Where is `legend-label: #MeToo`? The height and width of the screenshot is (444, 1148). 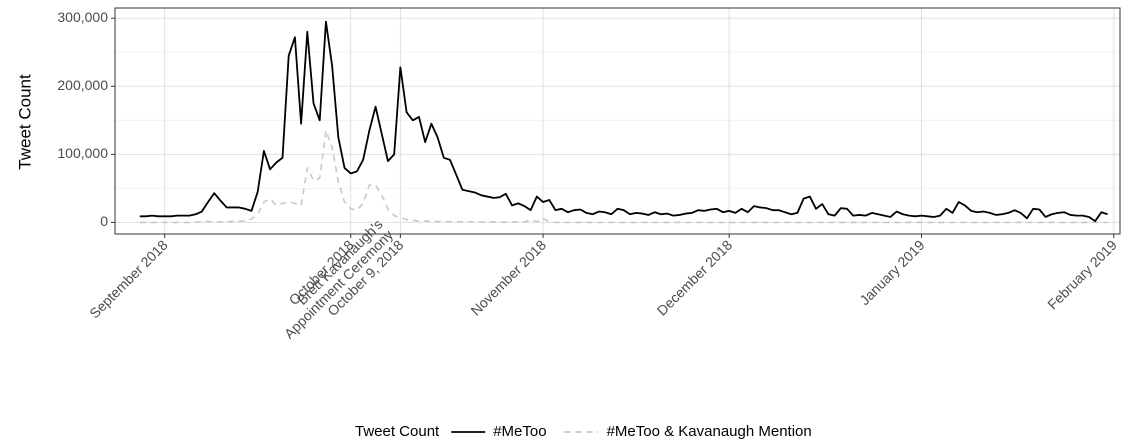 legend-label: #MeToo is located at coordinates (519, 431).